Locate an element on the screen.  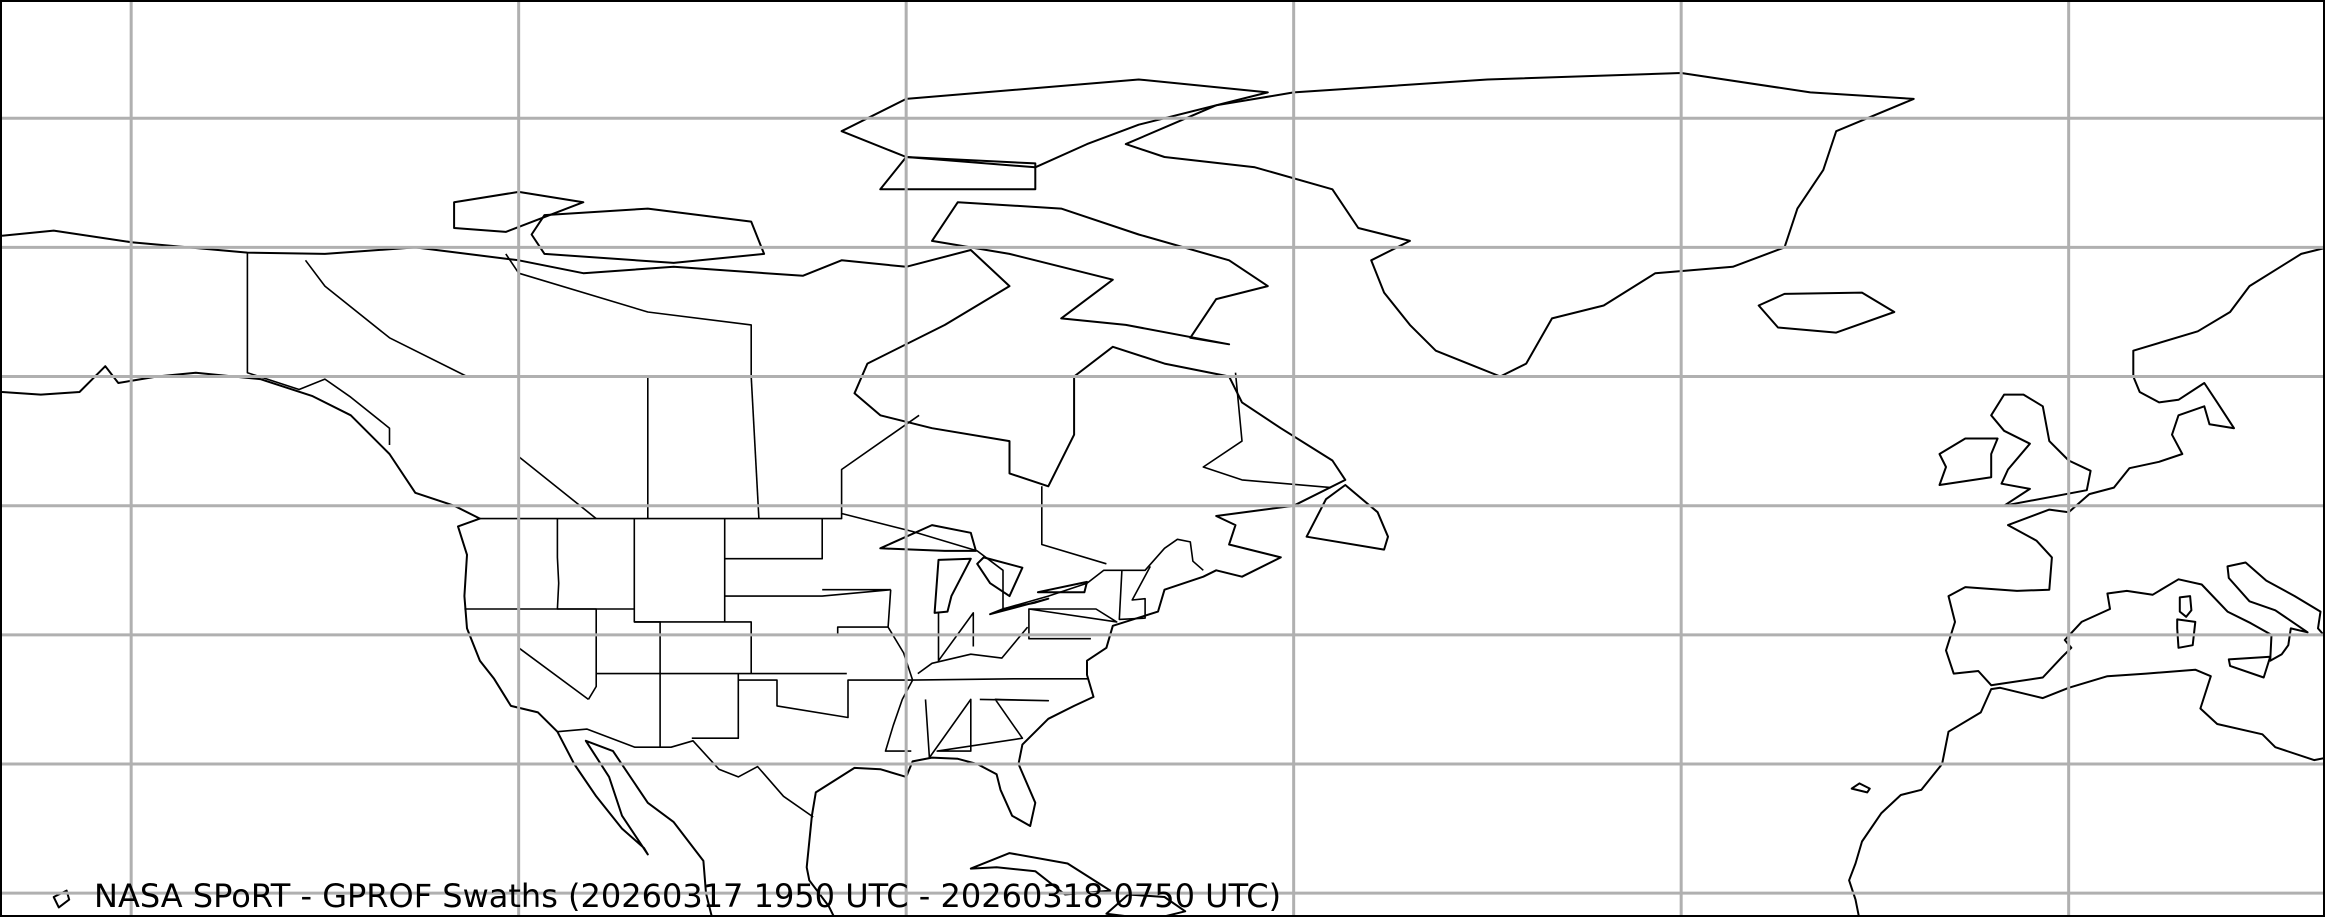
greenland-coastline is located at coordinates (1519, 225).